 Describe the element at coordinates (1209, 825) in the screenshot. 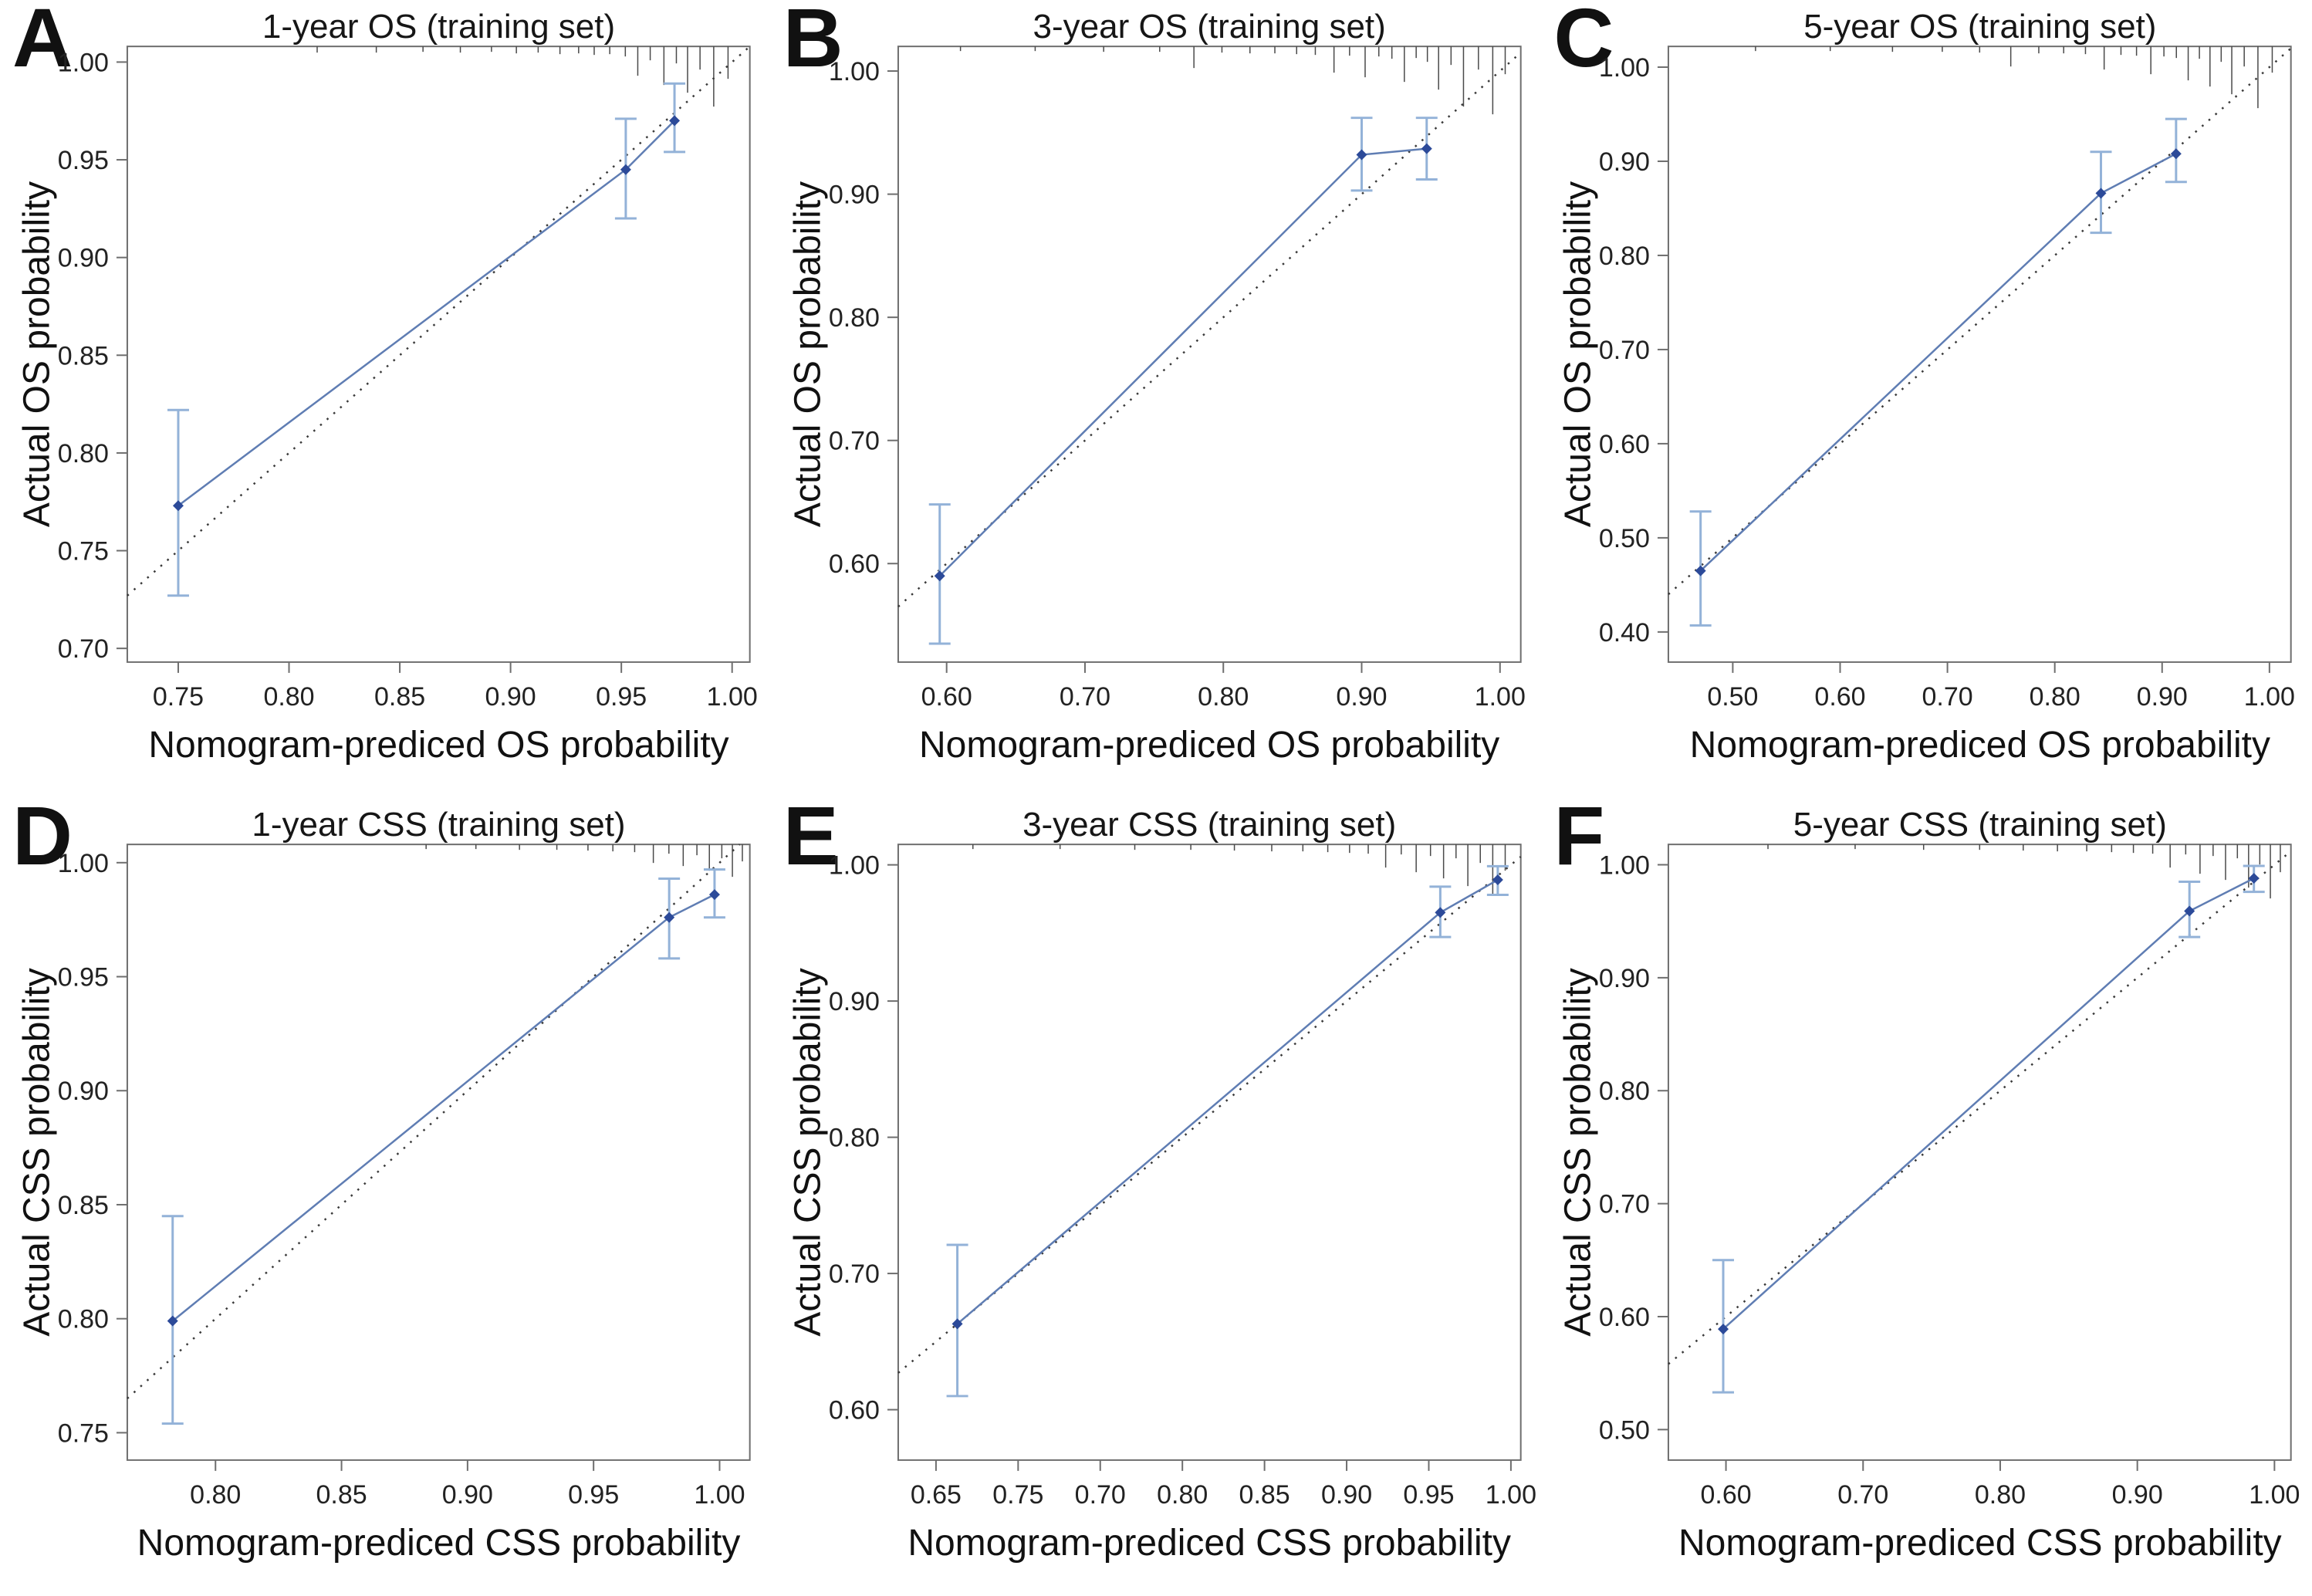

I see `chart-title: 3-year CSS (training set)` at that location.